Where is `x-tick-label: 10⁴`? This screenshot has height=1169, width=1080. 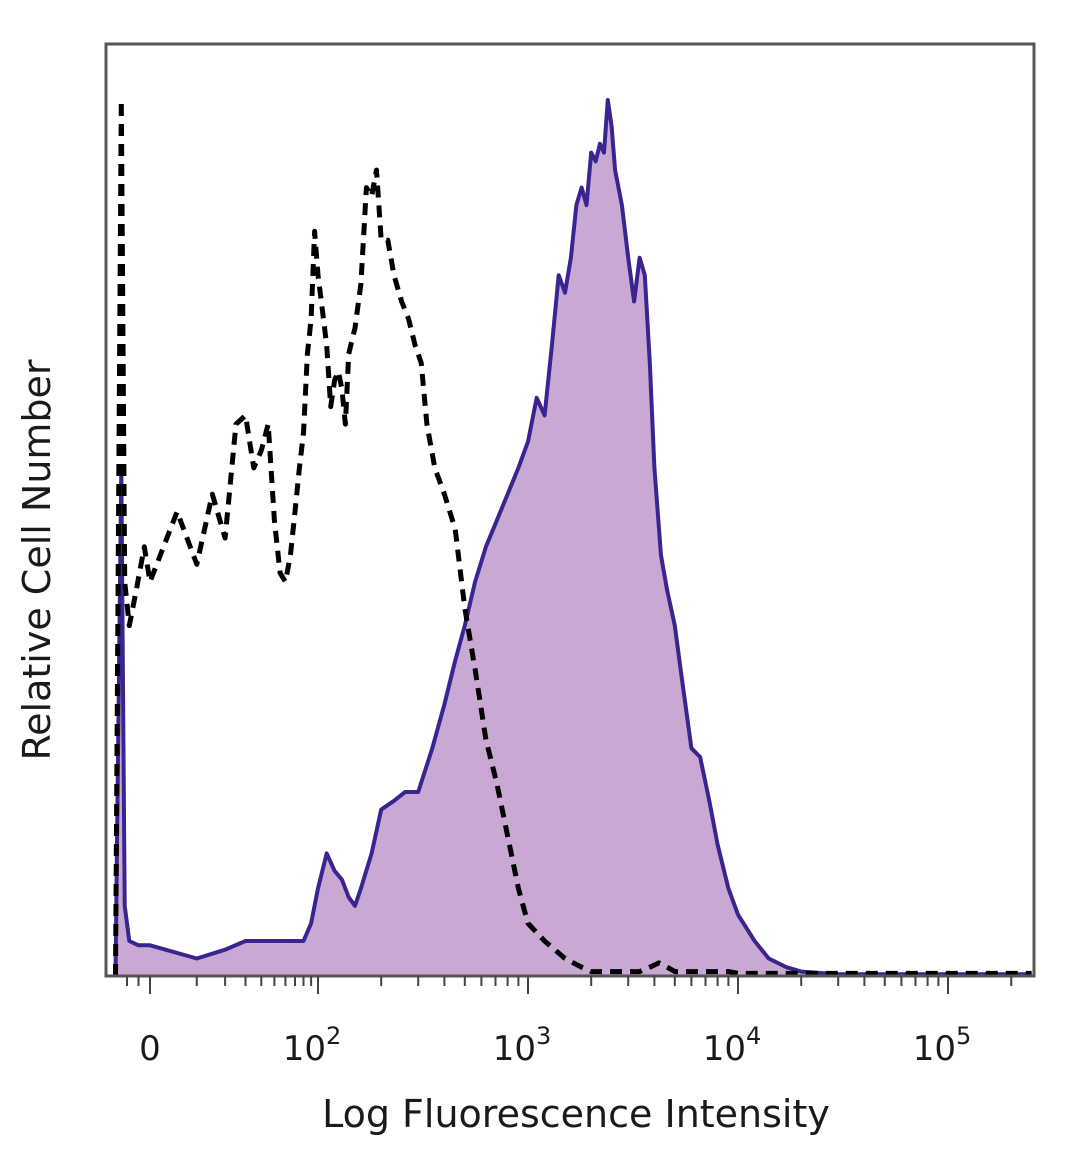
x-tick-label: 10⁴ is located at coordinates (732, 1045).